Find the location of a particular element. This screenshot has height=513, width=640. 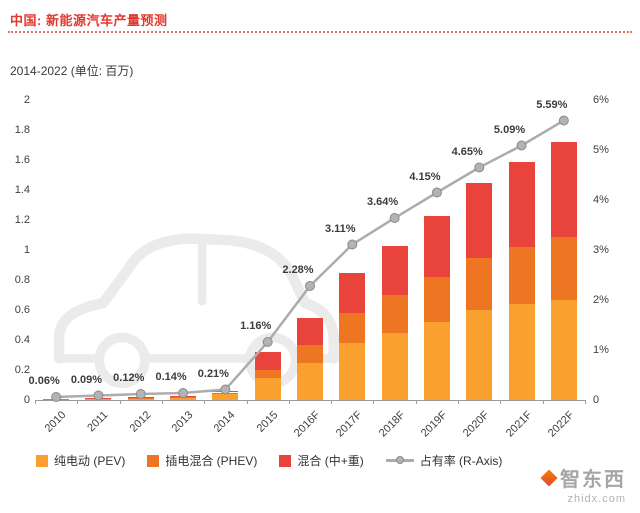

legend-dot-icon is located at coordinates (399, 460).